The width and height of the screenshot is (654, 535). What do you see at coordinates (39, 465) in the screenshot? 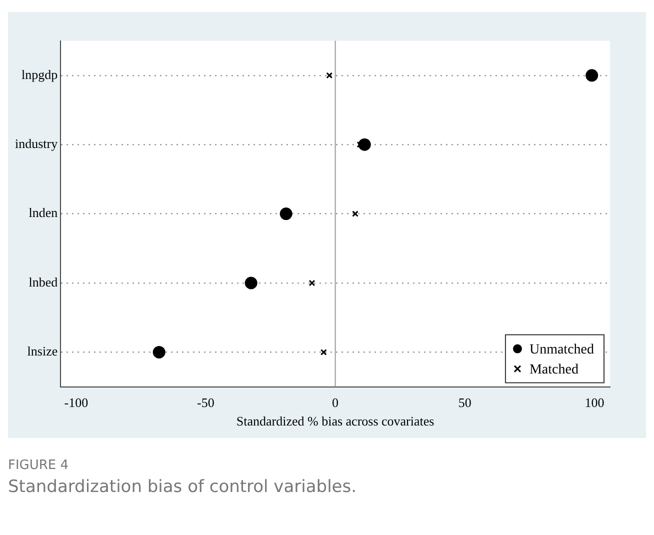
I see `caption: FIGURE 4` at bounding box center [39, 465].